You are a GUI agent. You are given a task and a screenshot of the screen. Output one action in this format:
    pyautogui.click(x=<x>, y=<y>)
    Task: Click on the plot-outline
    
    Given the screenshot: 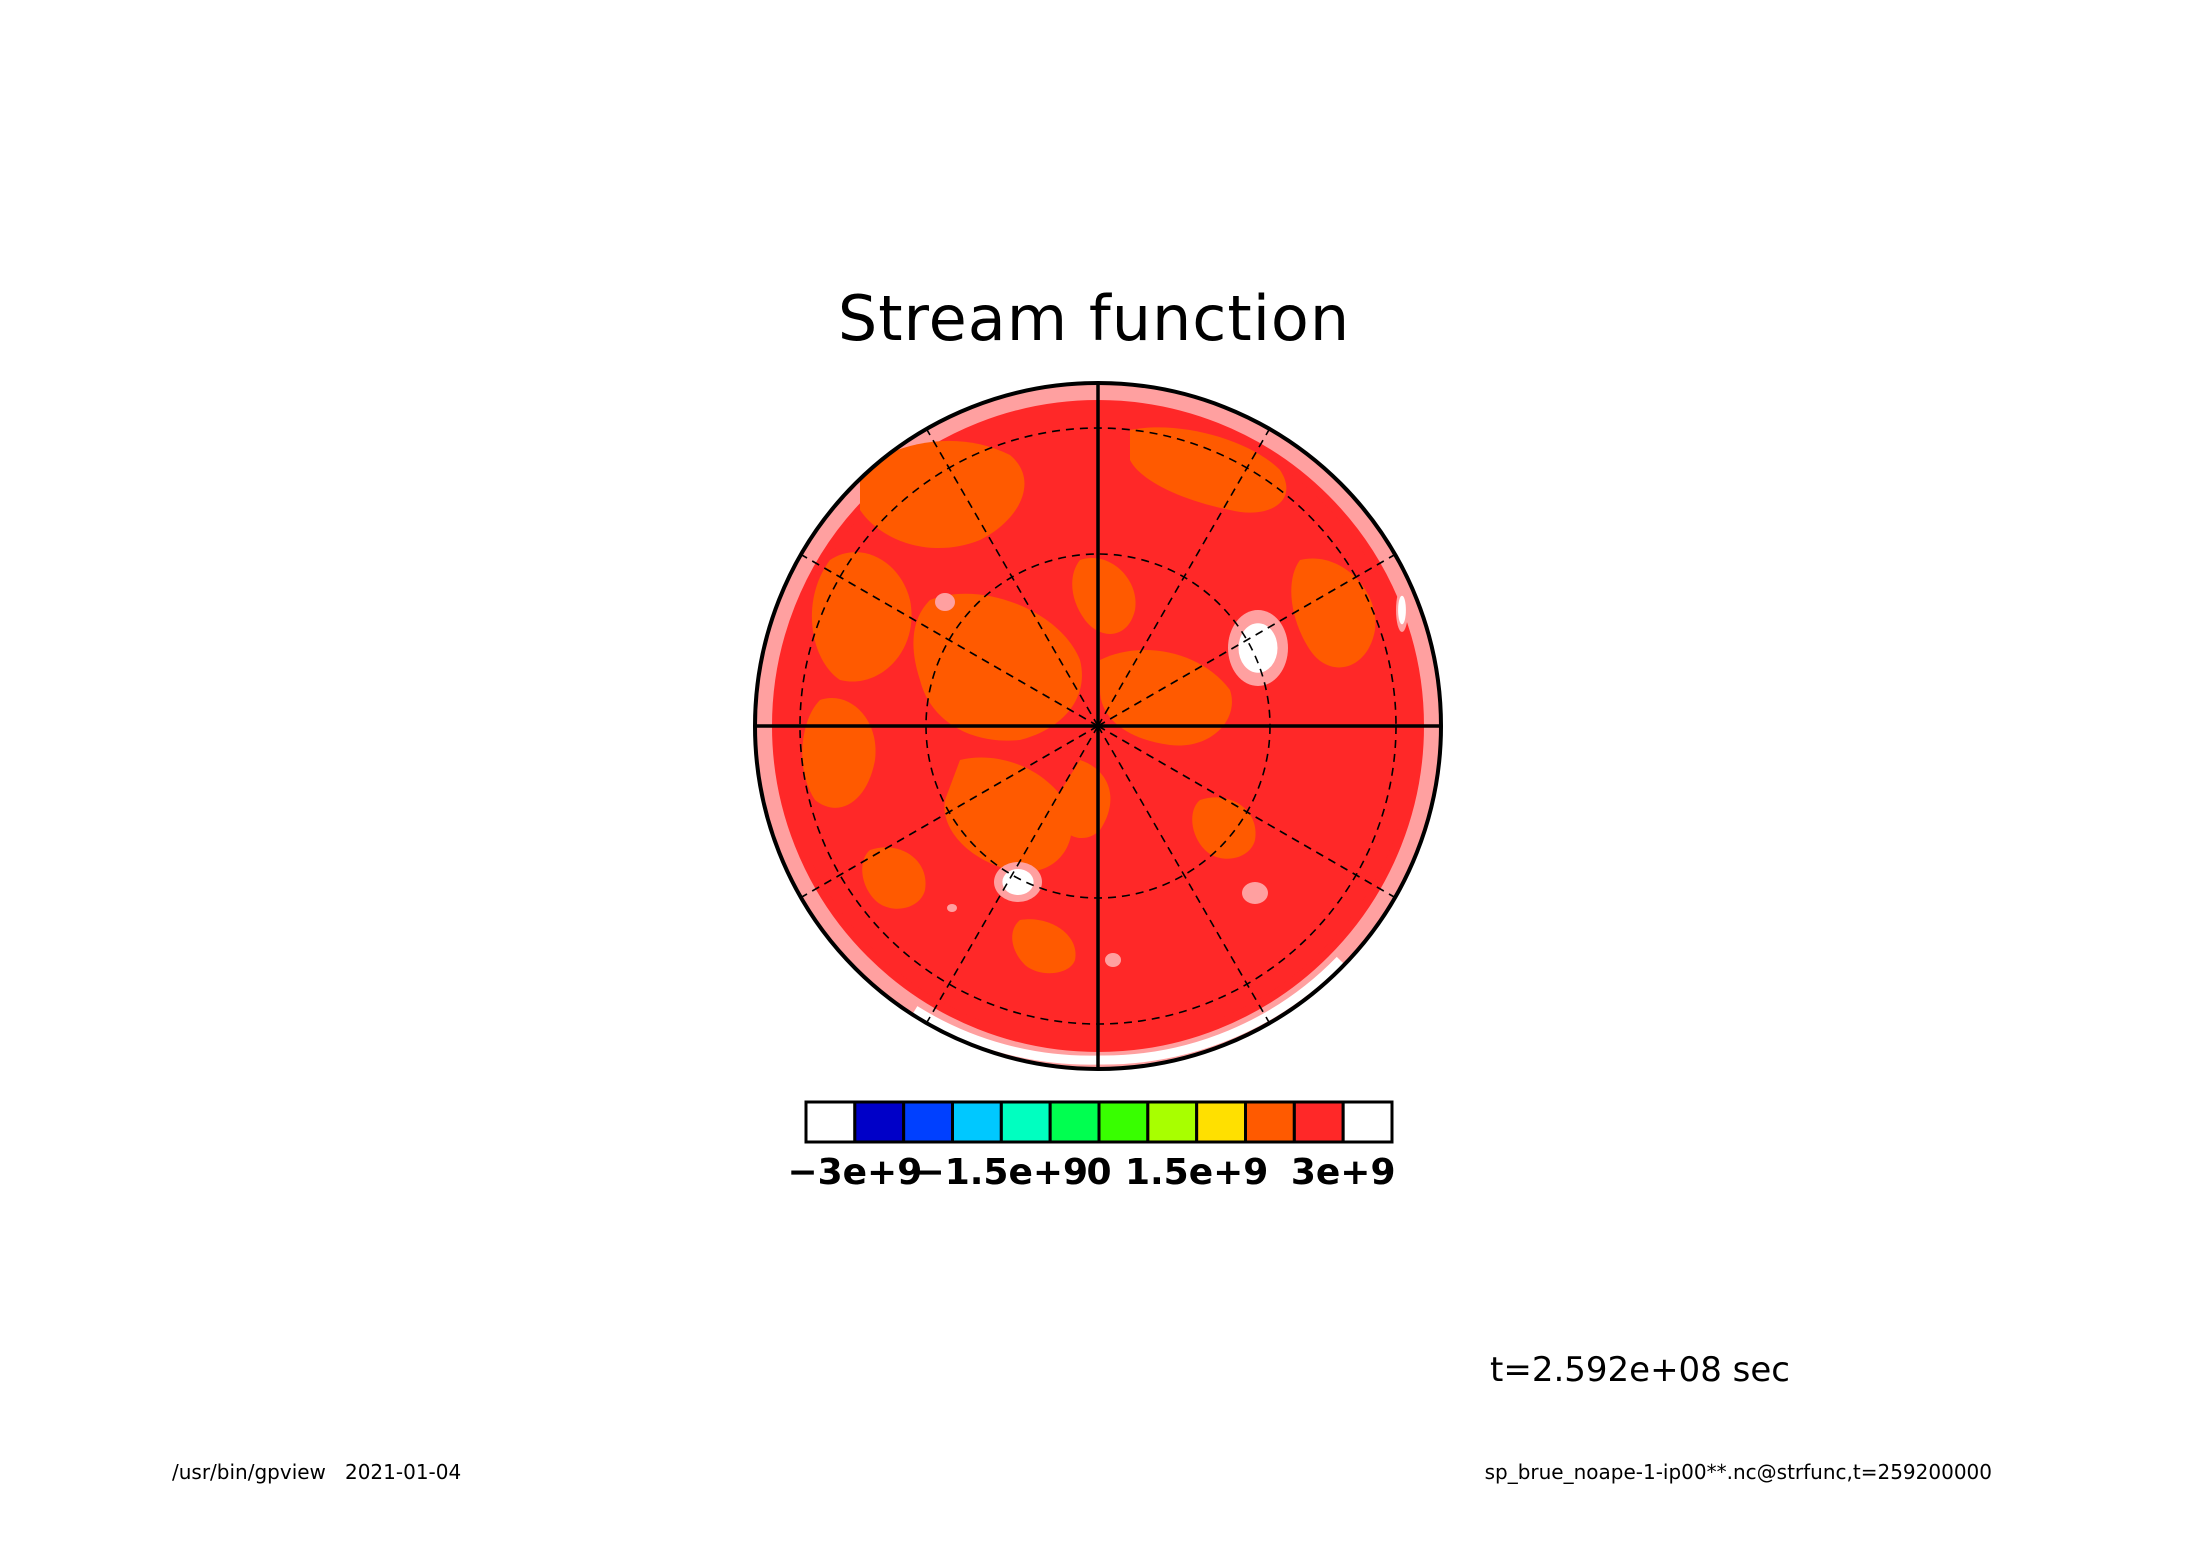 What is the action you would take?
    pyautogui.click(x=1098, y=726)
    